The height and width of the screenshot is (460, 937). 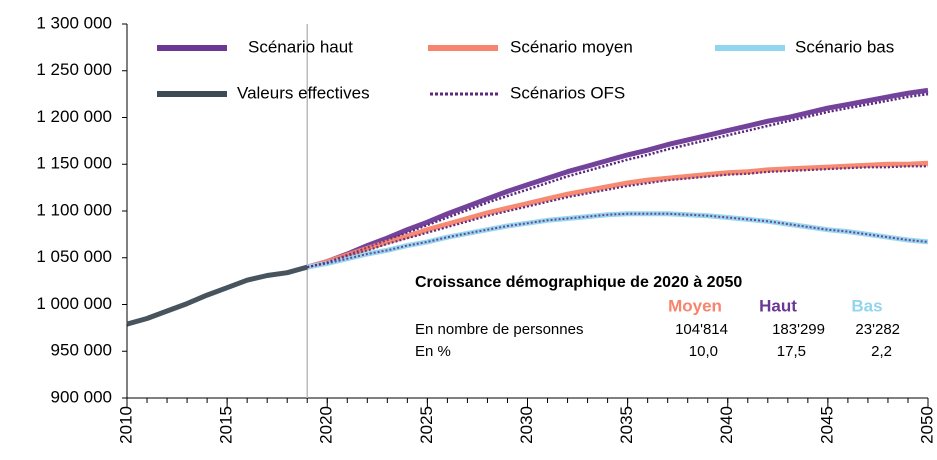 I want to click on annotation-column: Moyen, so click(x=695, y=305).